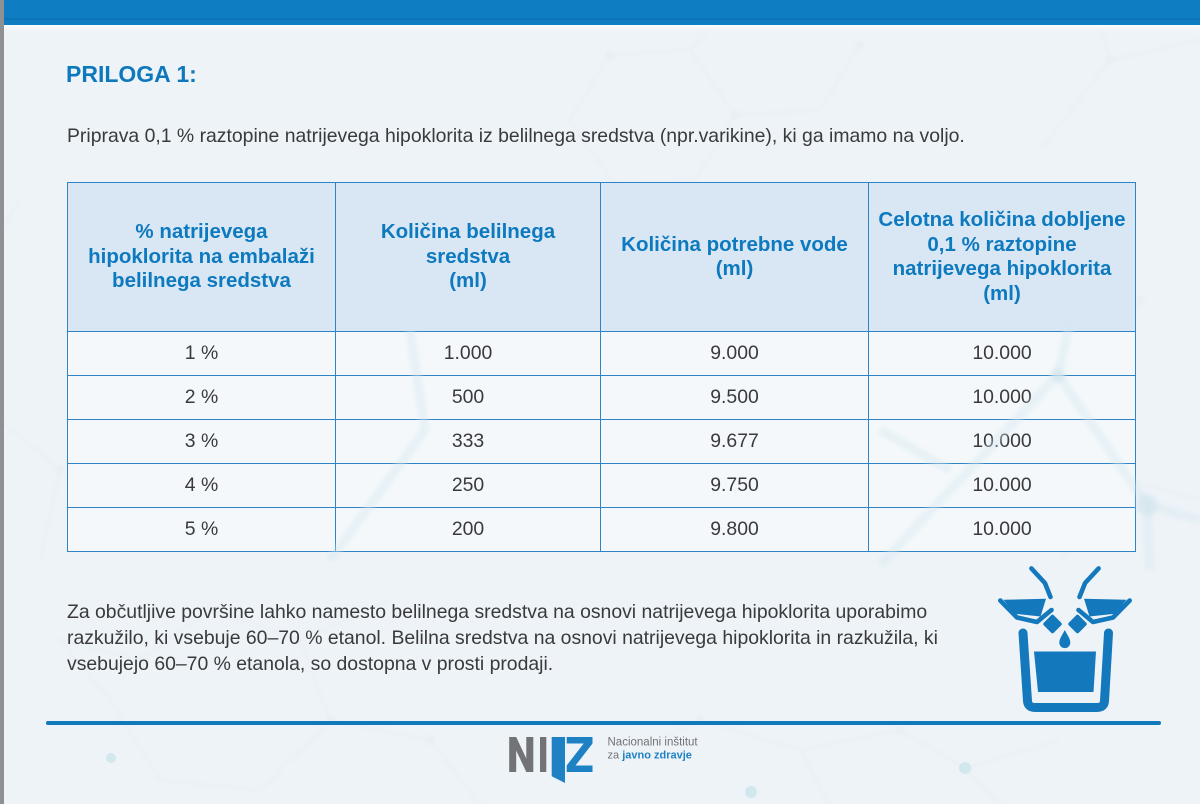 The image size is (1200, 804). I want to click on svg-text: za javno zdravje, so click(650, 756).